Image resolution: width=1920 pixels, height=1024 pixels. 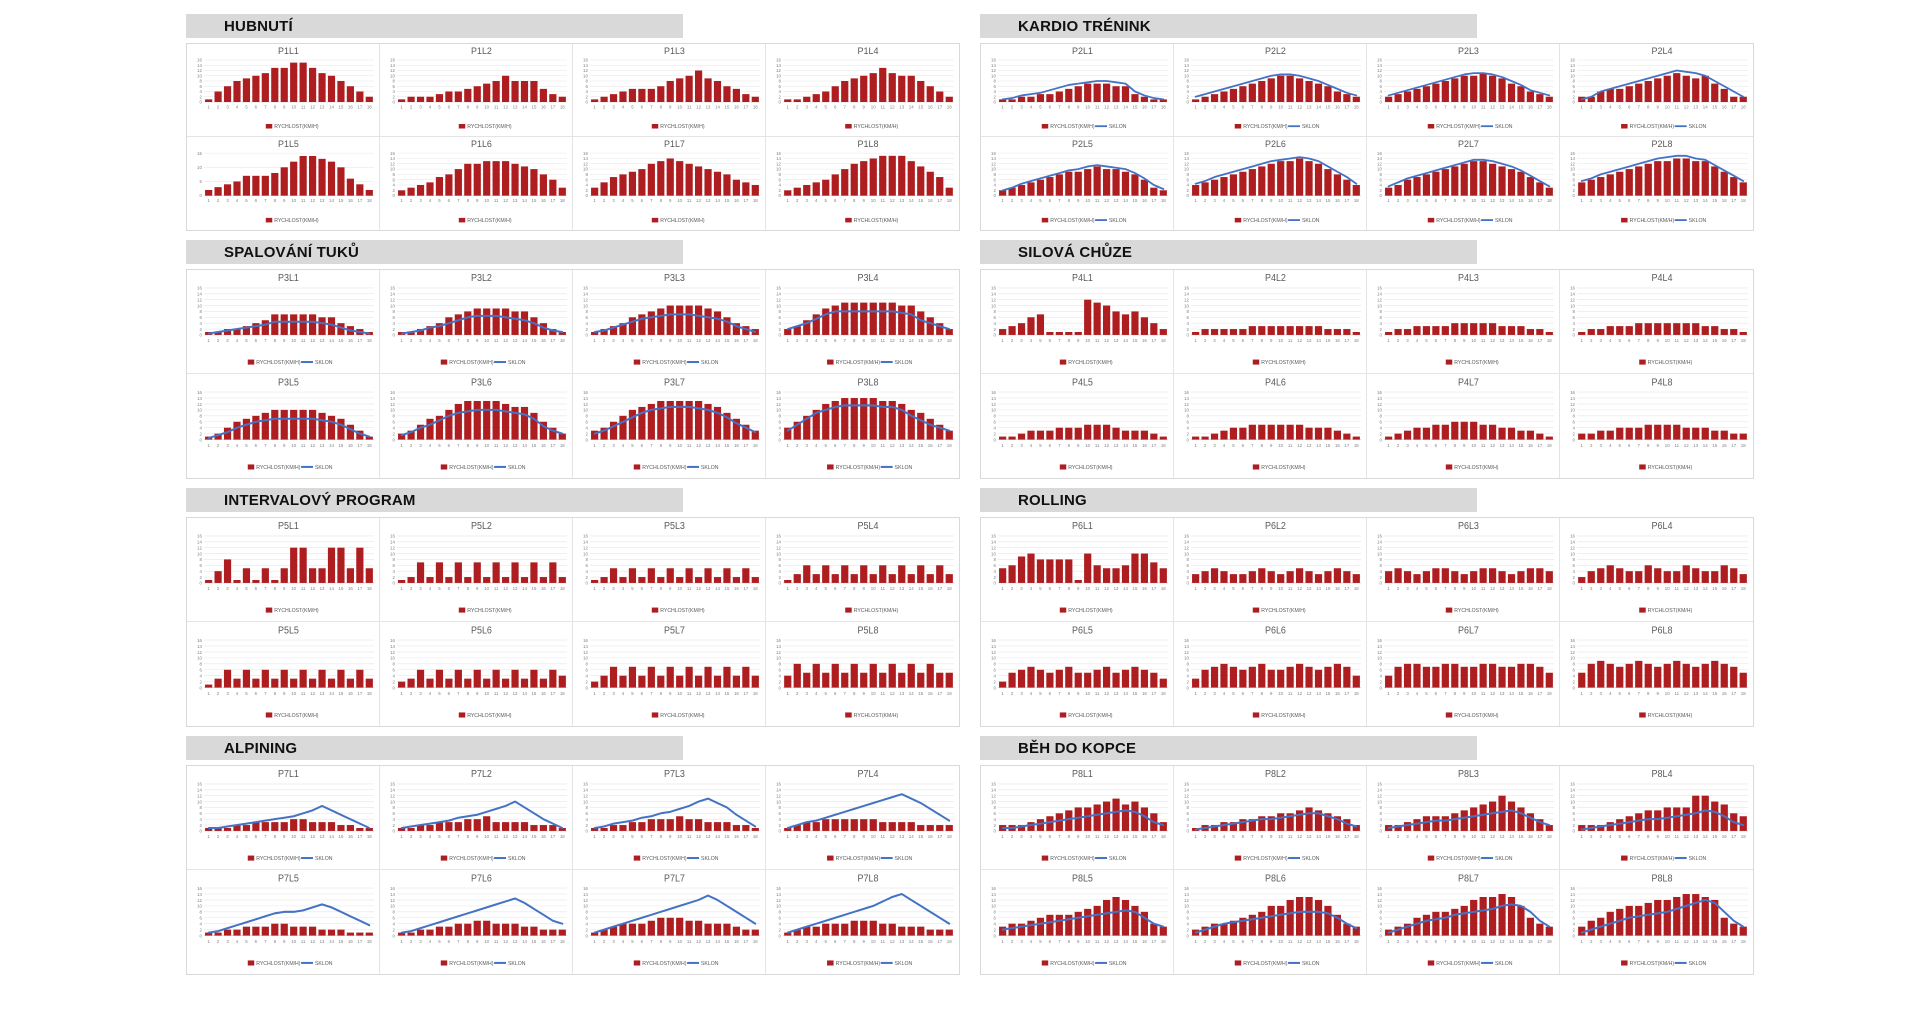 What do you see at coordinates (359, 445) in the screenshot?
I see `svg-text: 17` at bounding box center [359, 445].